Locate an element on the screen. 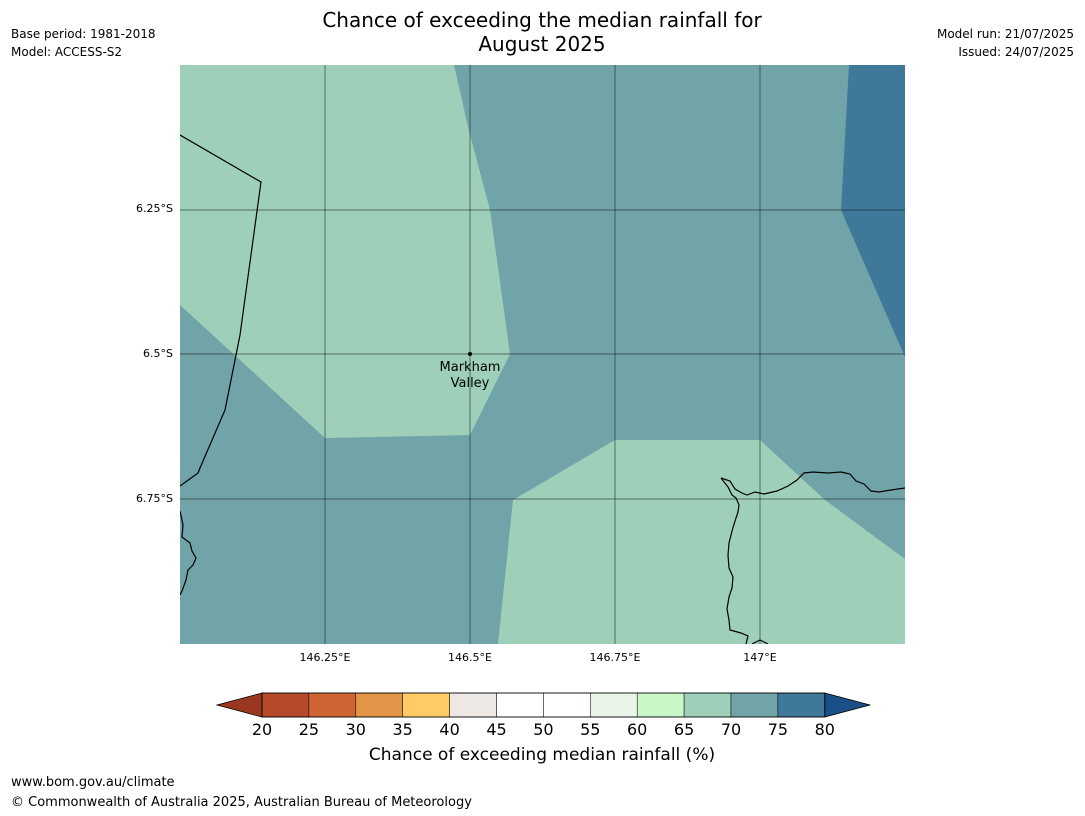  band-65-70-lower is located at coordinates (701, 542).